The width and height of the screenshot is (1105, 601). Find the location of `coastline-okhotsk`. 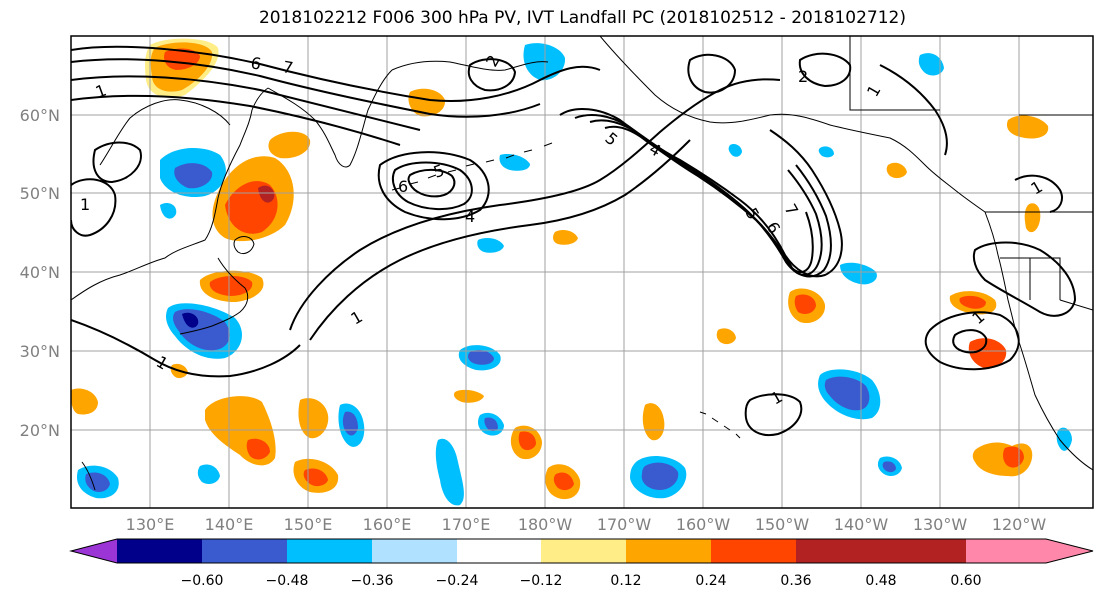

coastline-okhotsk is located at coordinates (165, 132).